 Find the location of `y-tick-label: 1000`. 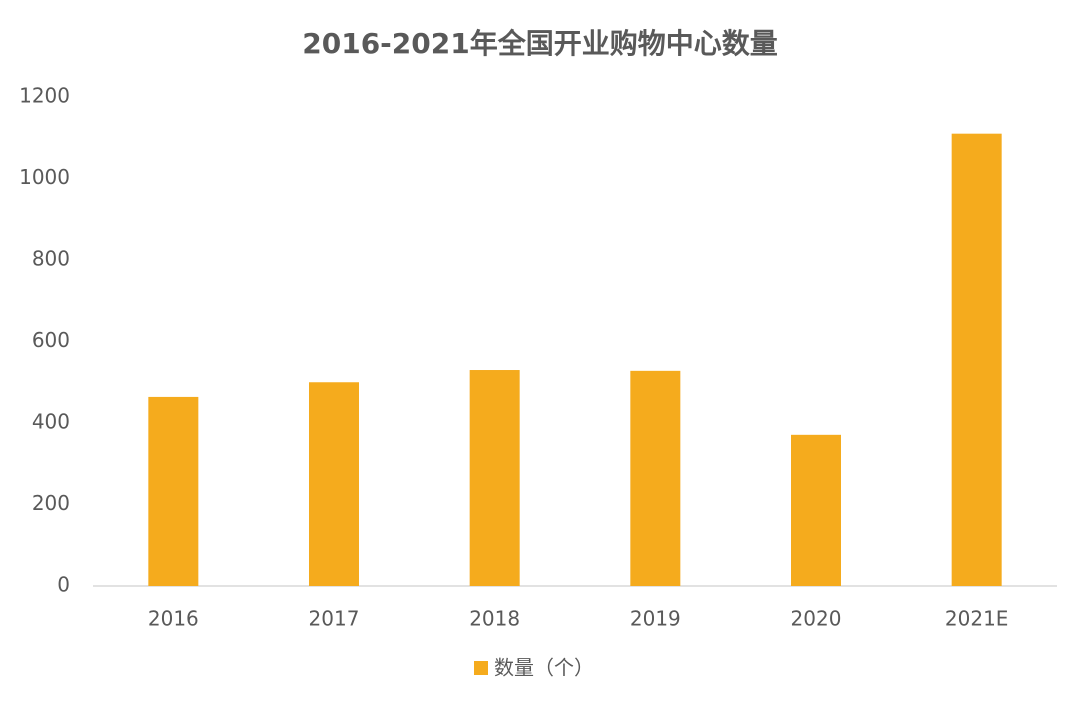

y-tick-label: 1000 is located at coordinates (44, 177).